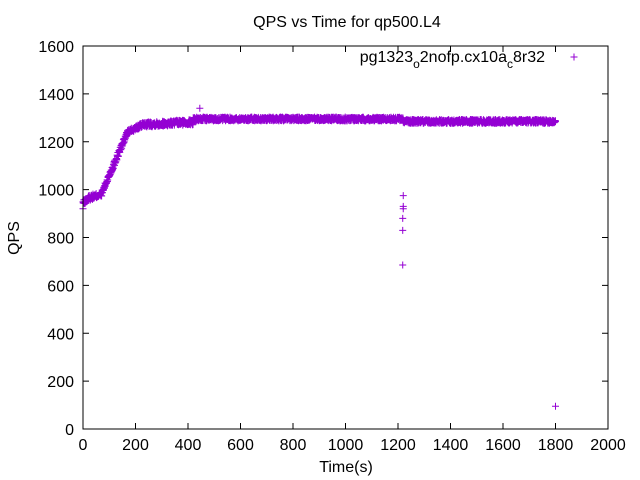  Describe the element at coordinates (346, 445) in the screenshot. I see `x-tick-label: 1000` at that location.